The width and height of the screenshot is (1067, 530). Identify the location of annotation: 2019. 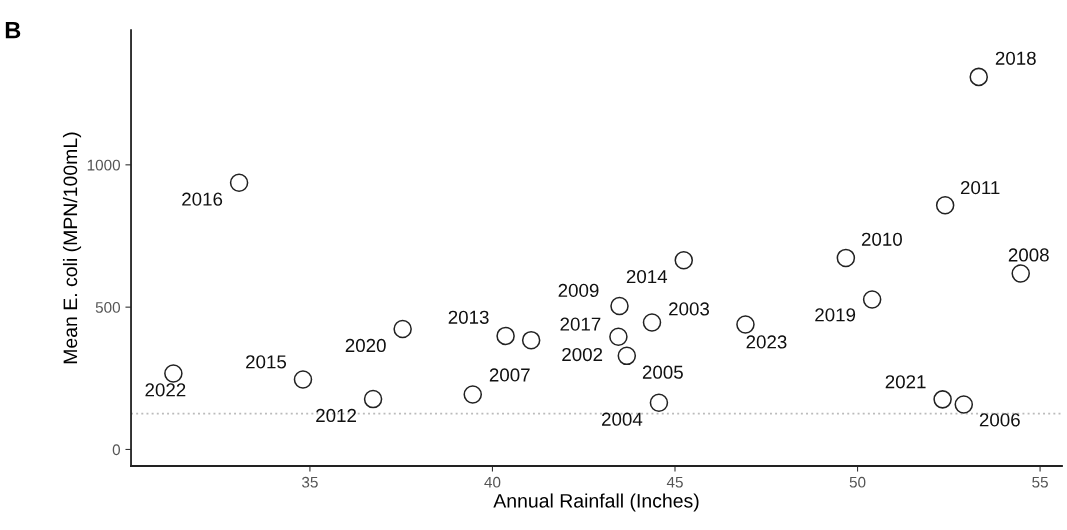
(835, 315).